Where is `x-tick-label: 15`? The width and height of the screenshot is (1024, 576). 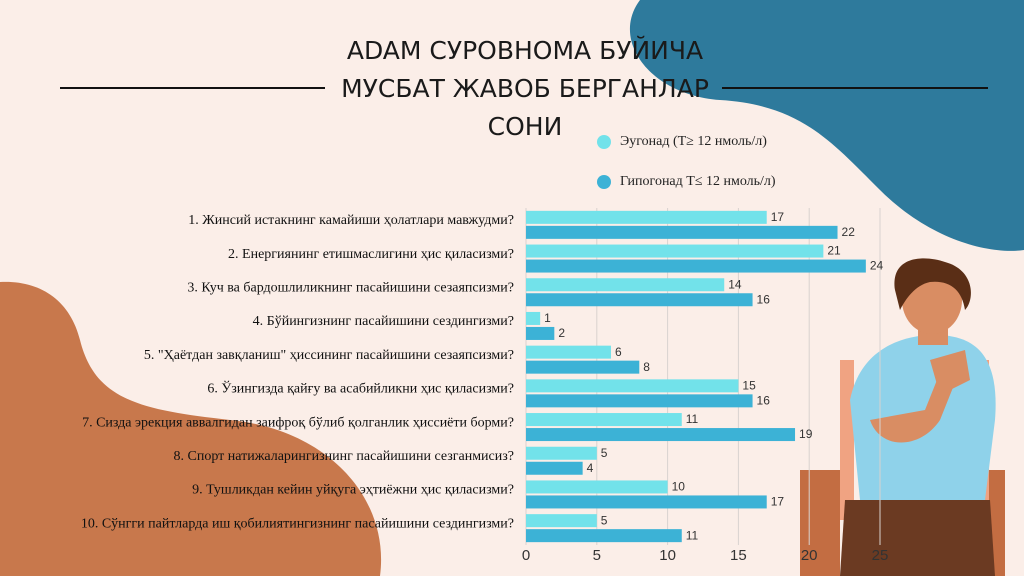 x-tick-label: 15 is located at coordinates (738, 555).